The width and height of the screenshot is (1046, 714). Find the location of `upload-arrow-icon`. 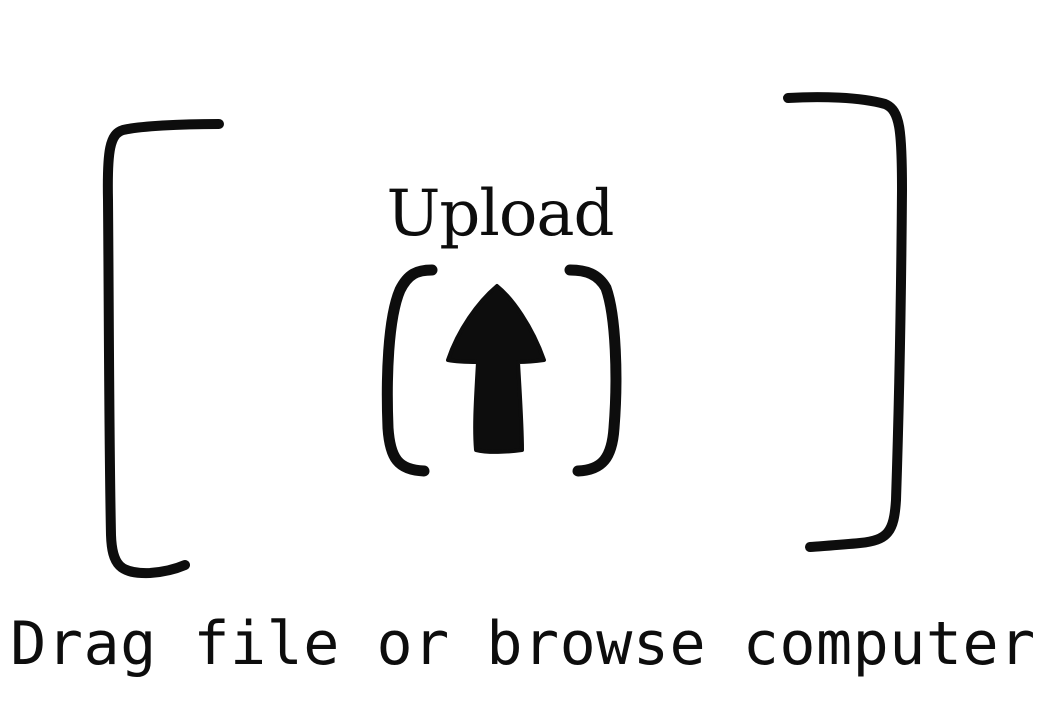

upload-arrow-icon is located at coordinates (501, 370).